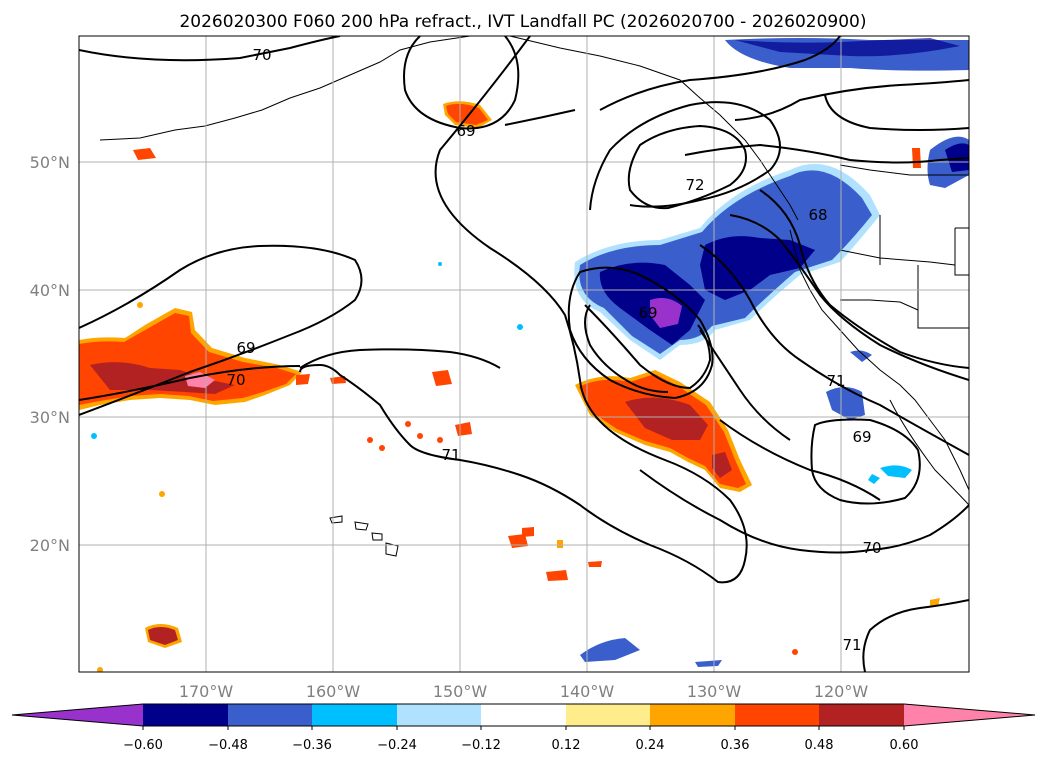  What do you see at coordinates (397, 745) in the screenshot?
I see `colorbar-tick-label: −0.24` at bounding box center [397, 745].